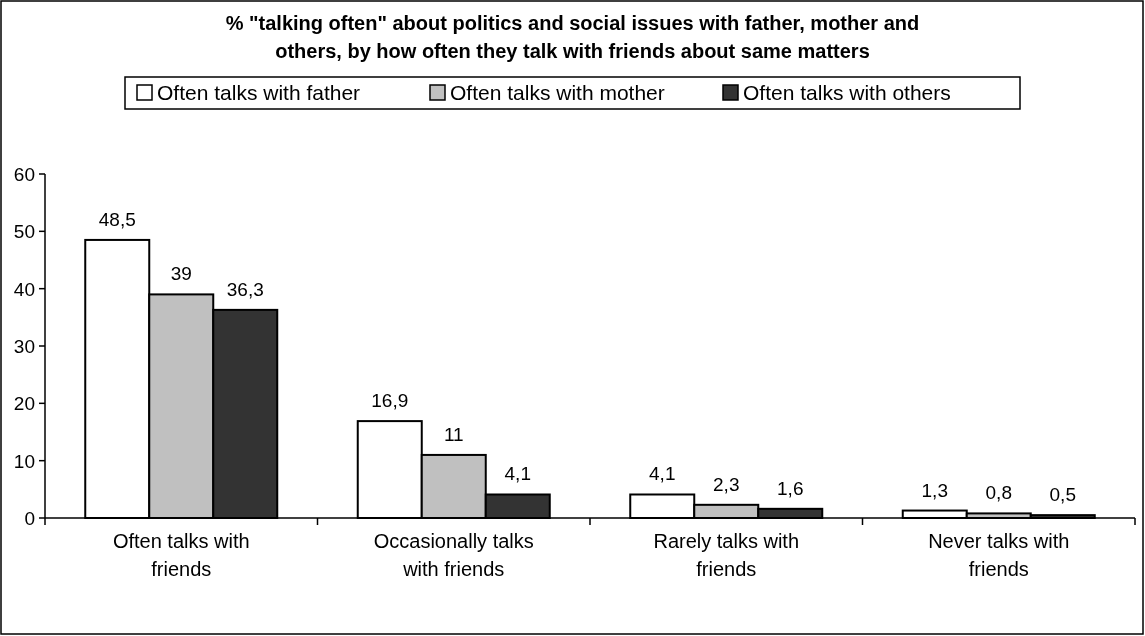 This screenshot has width=1145, height=636. What do you see at coordinates (24, 174) in the screenshot?
I see `y-tick-label: 60` at bounding box center [24, 174].